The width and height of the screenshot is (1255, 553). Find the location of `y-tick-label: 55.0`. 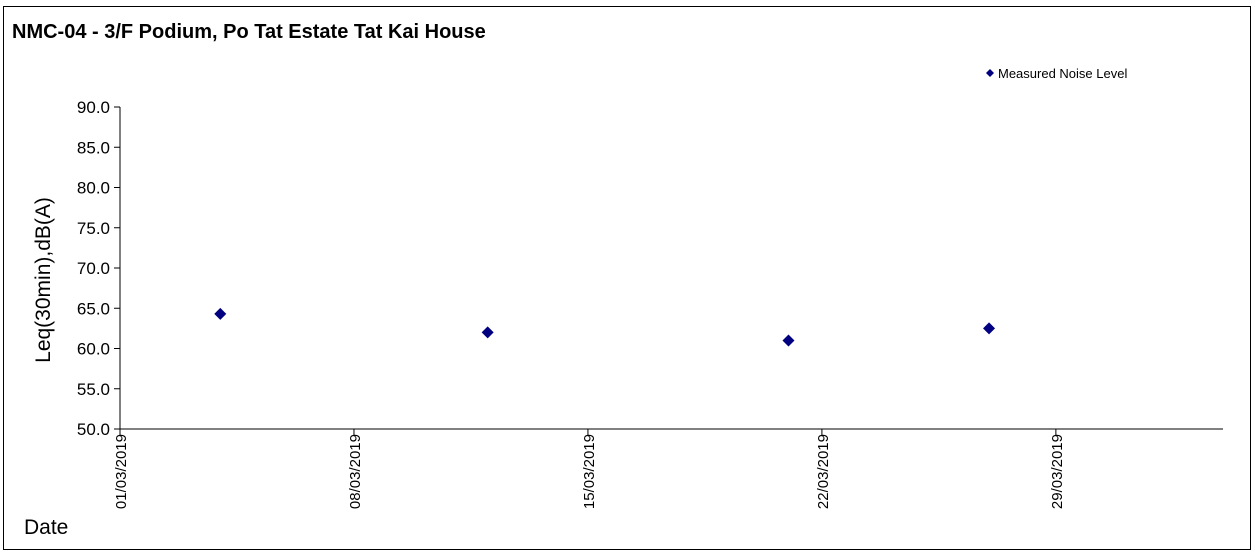

y-tick-label: 55.0 is located at coordinates (93, 389).